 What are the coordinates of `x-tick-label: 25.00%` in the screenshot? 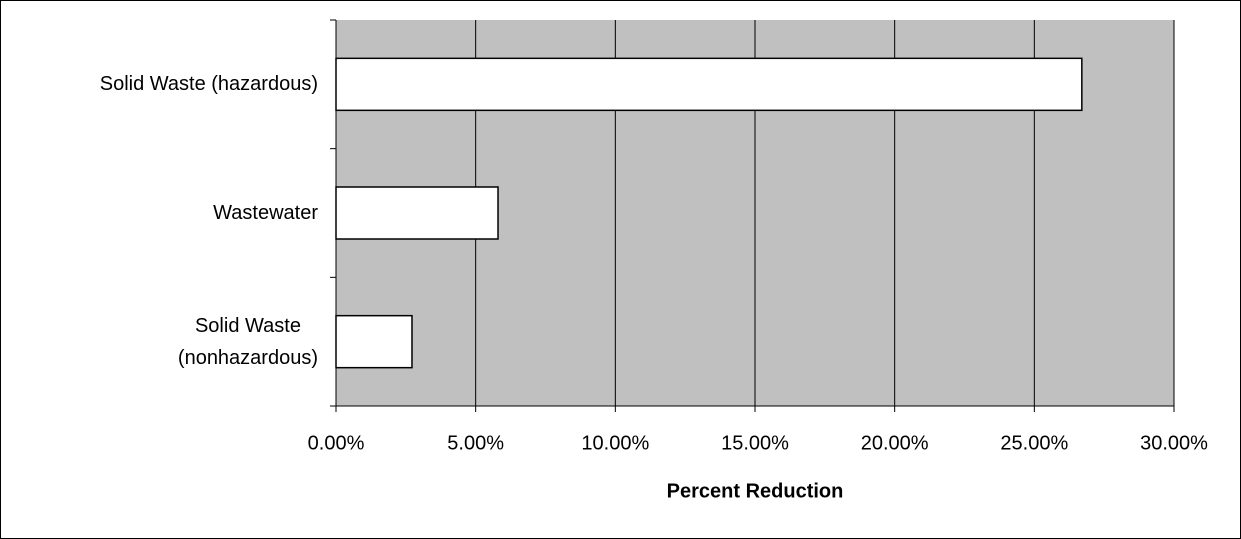 It's located at (1034, 443).